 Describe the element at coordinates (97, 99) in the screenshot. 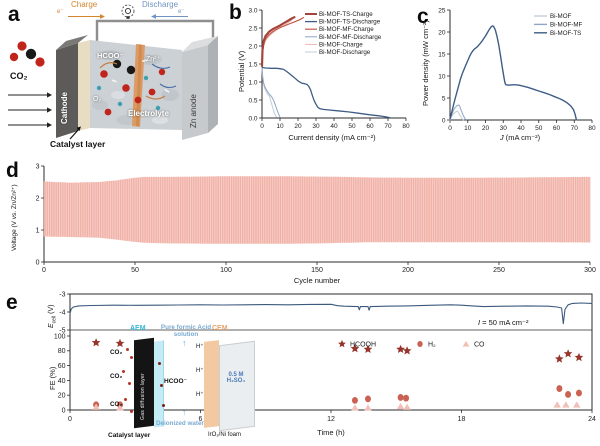

I see `o2-label: O₂` at that location.